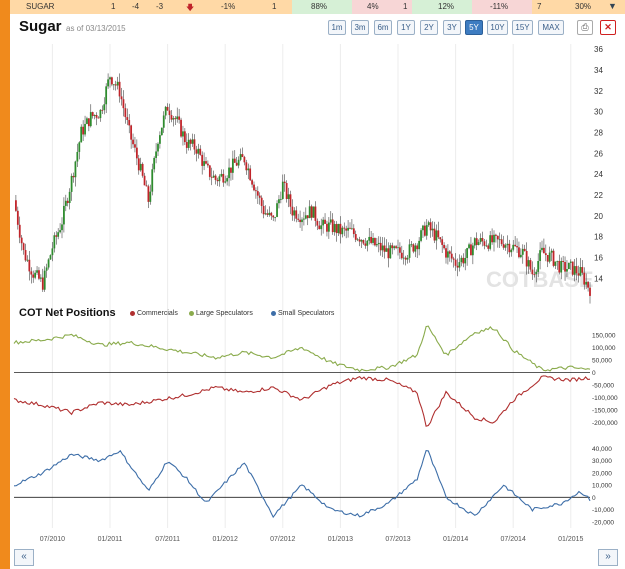 The width and height of the screenshot is (625, 569). What do you see at coordinates (598, 216) in the screenshot?
I see `price-tick-label: 20` at bounding box center [598, 216].